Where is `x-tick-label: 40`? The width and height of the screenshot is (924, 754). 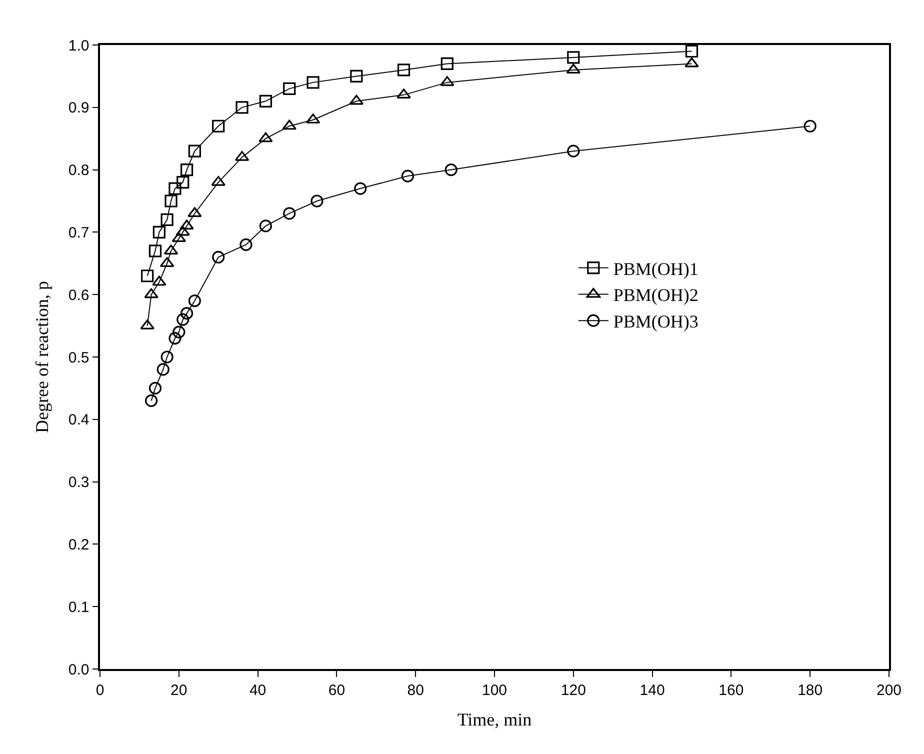 x-tick-label: 40 is located at coordinates (257, 690).